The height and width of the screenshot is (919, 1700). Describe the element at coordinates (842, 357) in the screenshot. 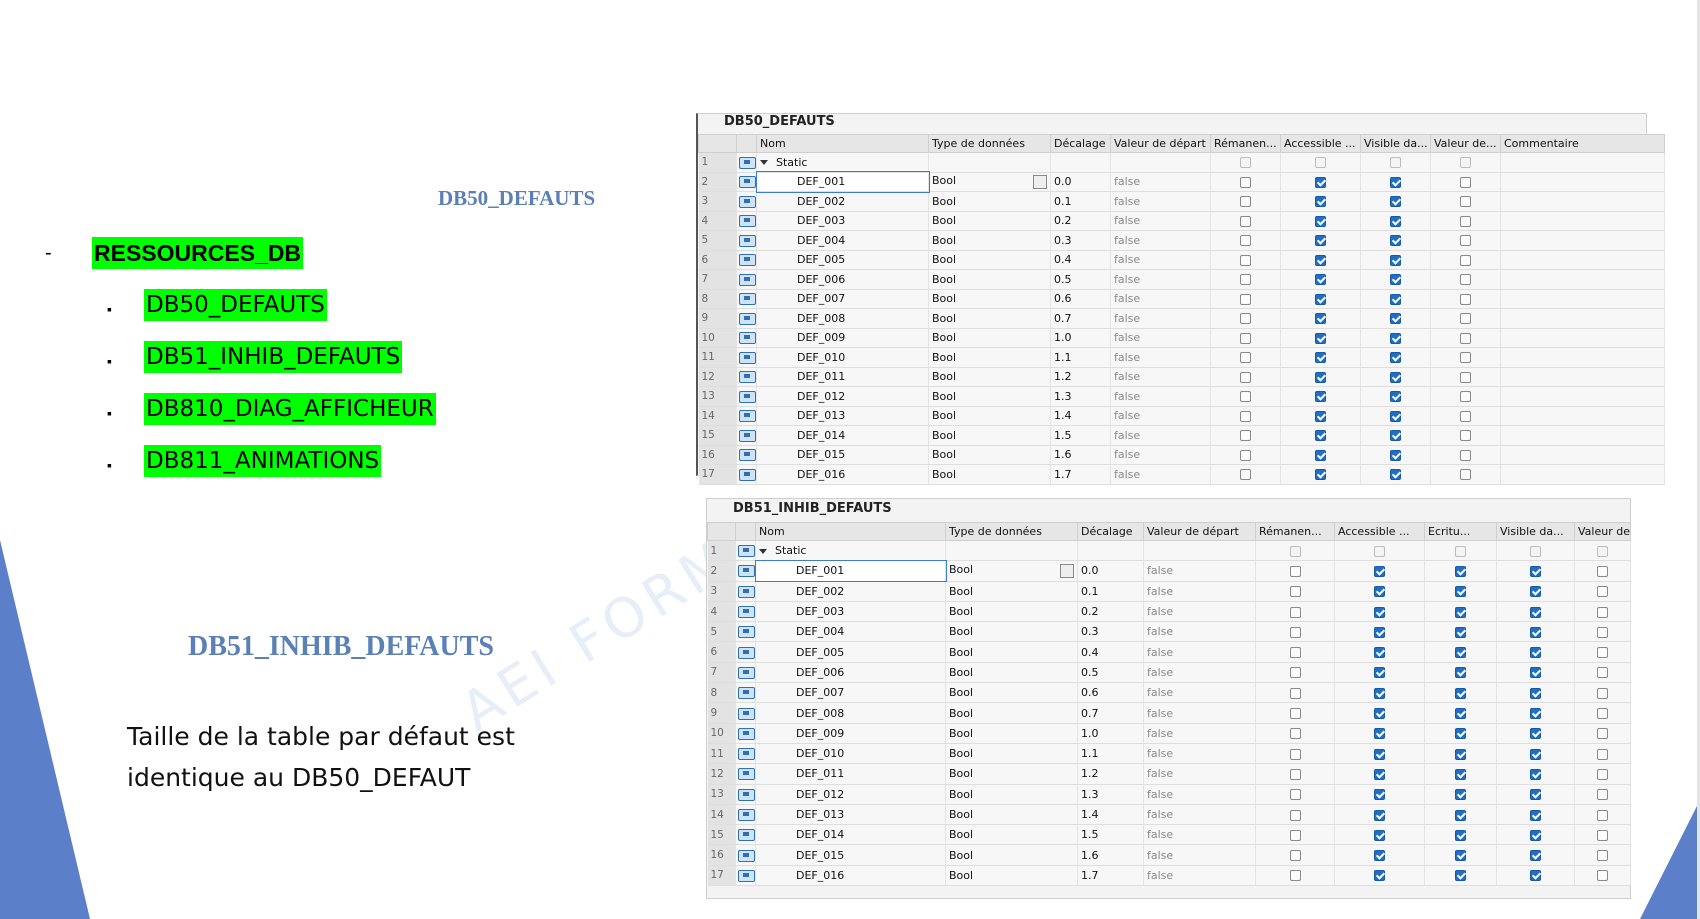

I see `name-cell: DEF_010` at that location.